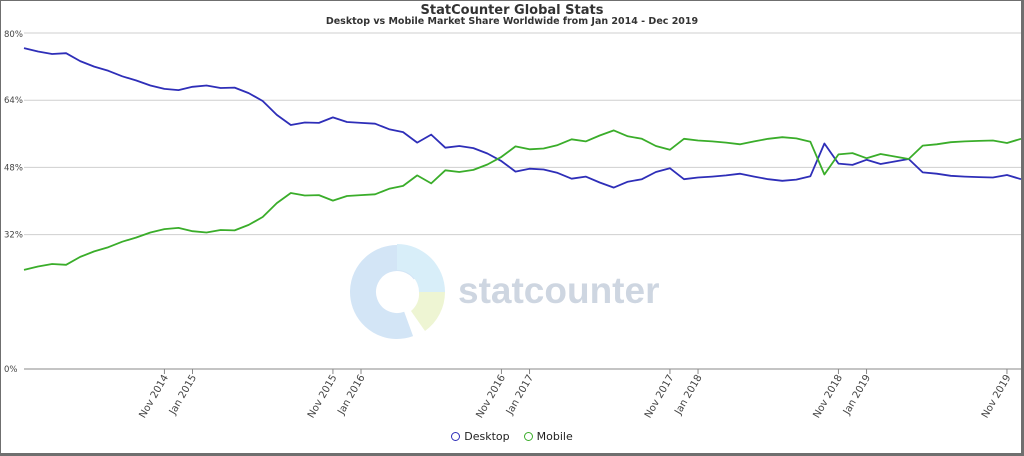 The width and height of the screenshot is (1024, 456). I want to click on y-axis-labels: 0% 32% 48% 64% 80%, so click(13, 202).